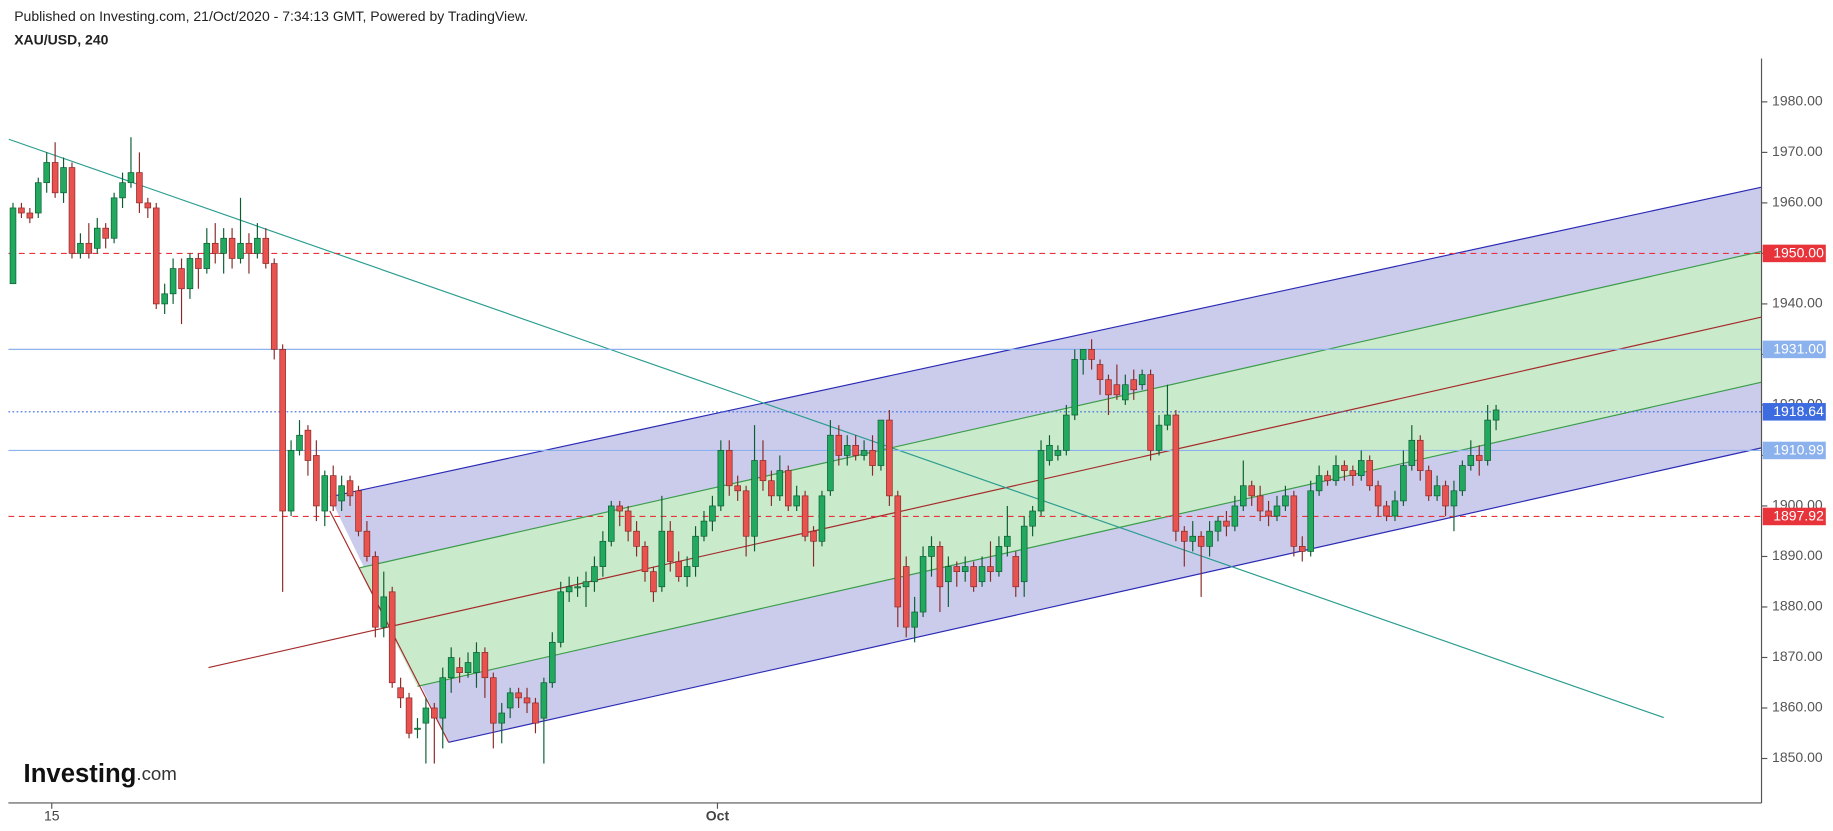 The height and width of the screenshot is (831, 1833). Describe the element at coordinates (1797, 202) in the screenshot. I see `y-tick-label: 1960.00` at that location.